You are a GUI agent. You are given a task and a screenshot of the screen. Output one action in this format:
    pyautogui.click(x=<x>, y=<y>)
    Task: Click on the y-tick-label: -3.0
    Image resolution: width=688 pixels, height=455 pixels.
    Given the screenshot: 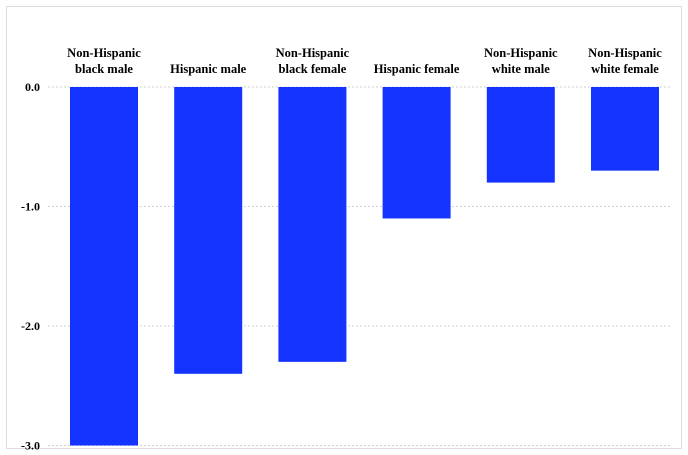 What is the action you would take?
    pyautogui.click(x=30, y=446)
    